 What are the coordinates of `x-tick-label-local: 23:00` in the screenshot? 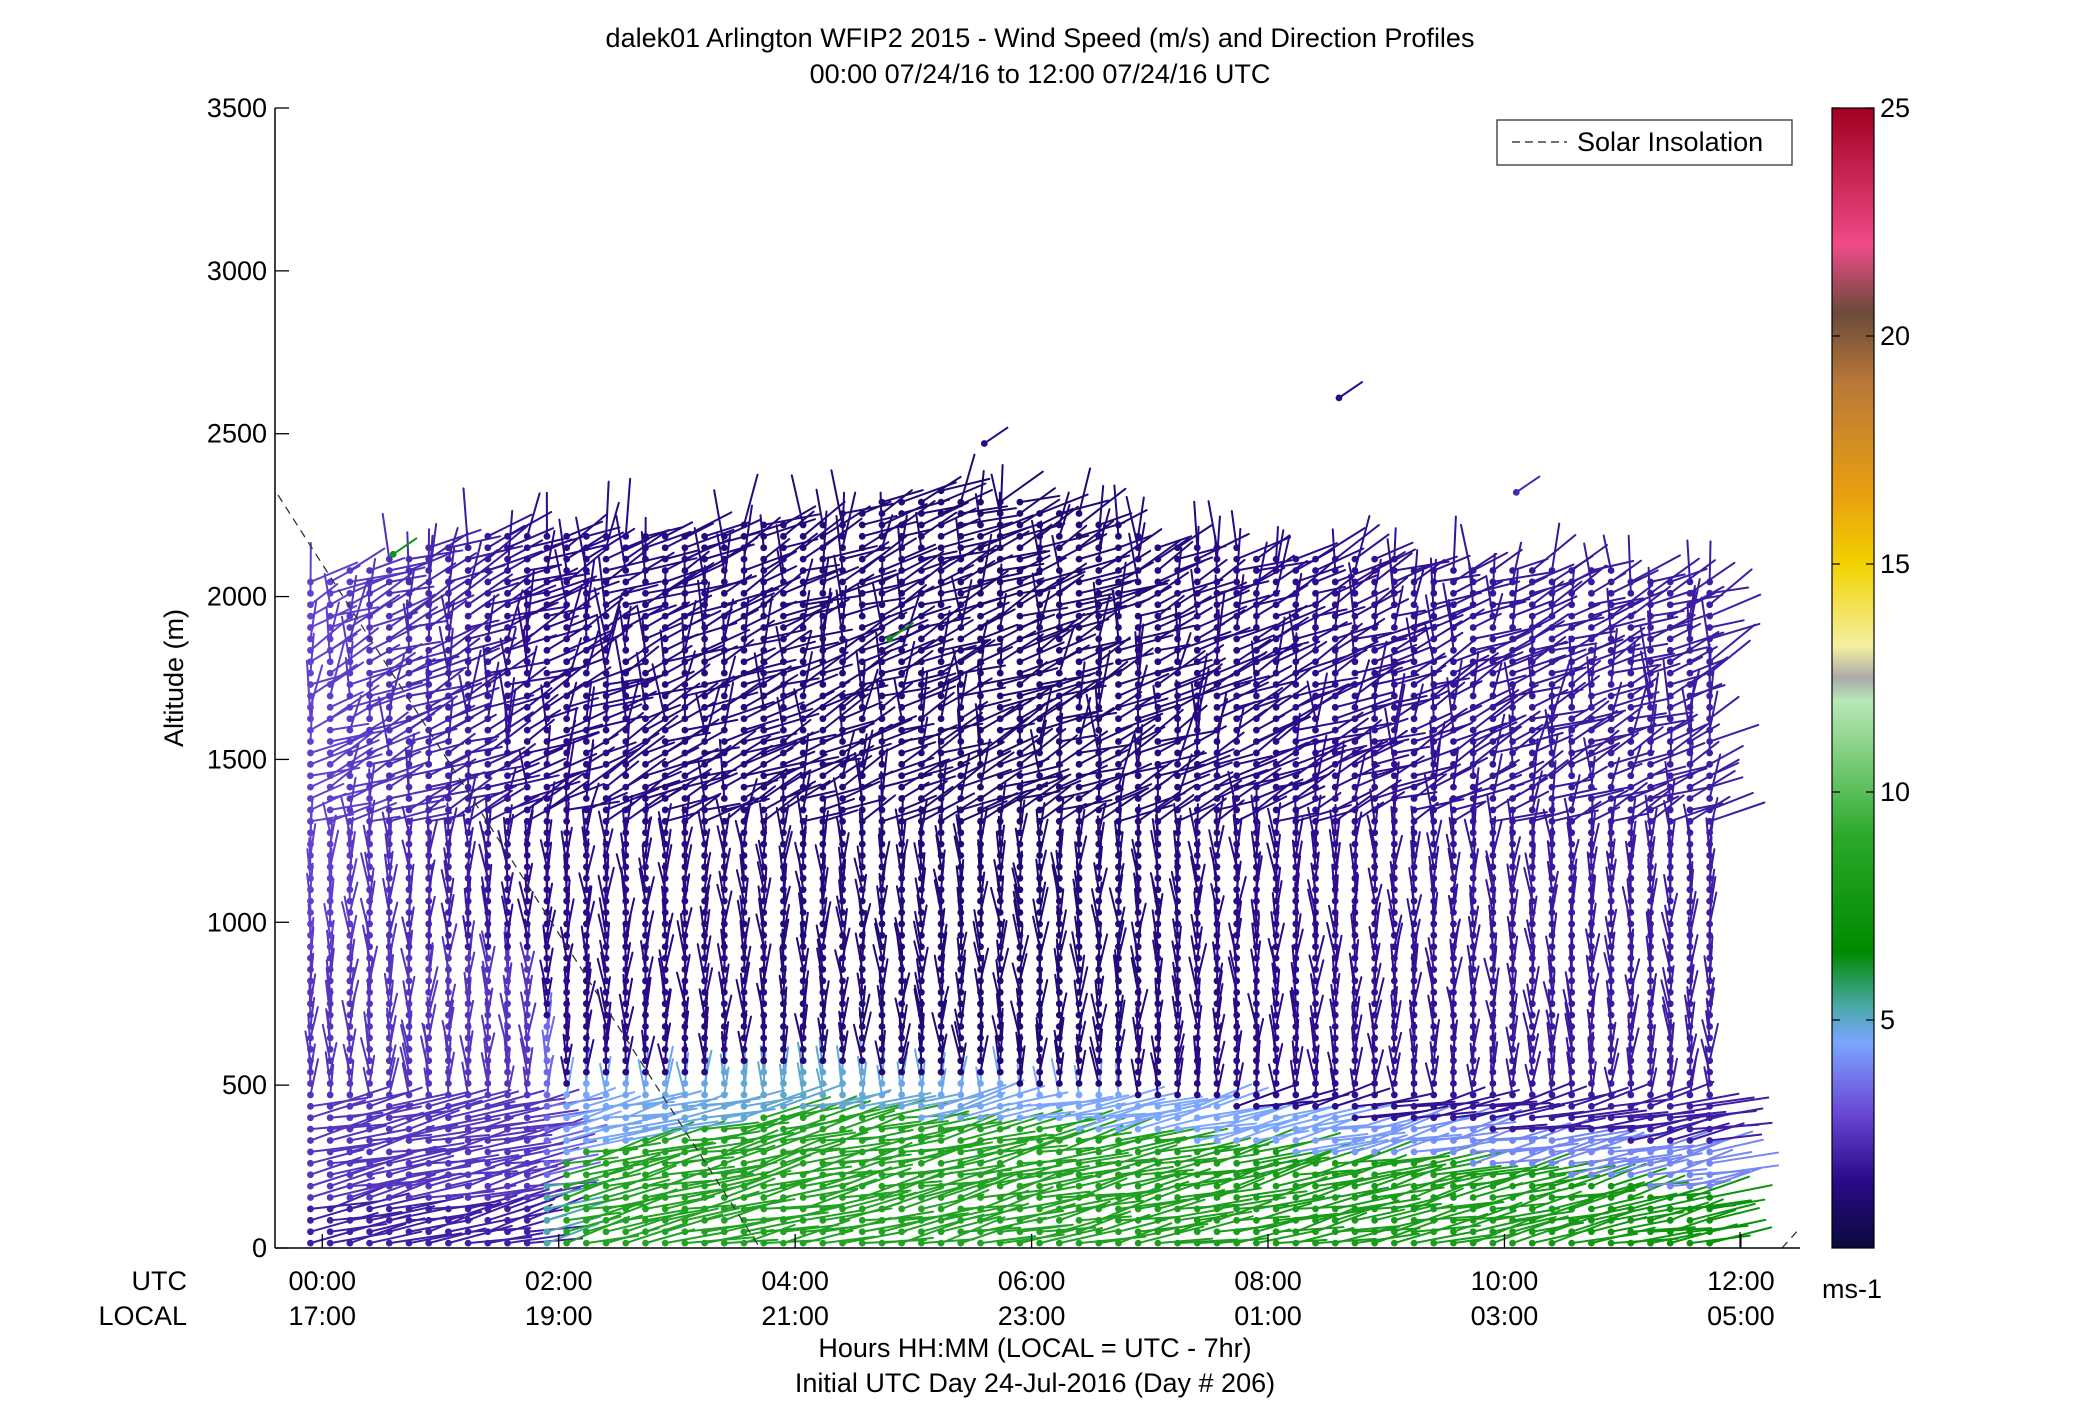 It's located at (1032, 1316).